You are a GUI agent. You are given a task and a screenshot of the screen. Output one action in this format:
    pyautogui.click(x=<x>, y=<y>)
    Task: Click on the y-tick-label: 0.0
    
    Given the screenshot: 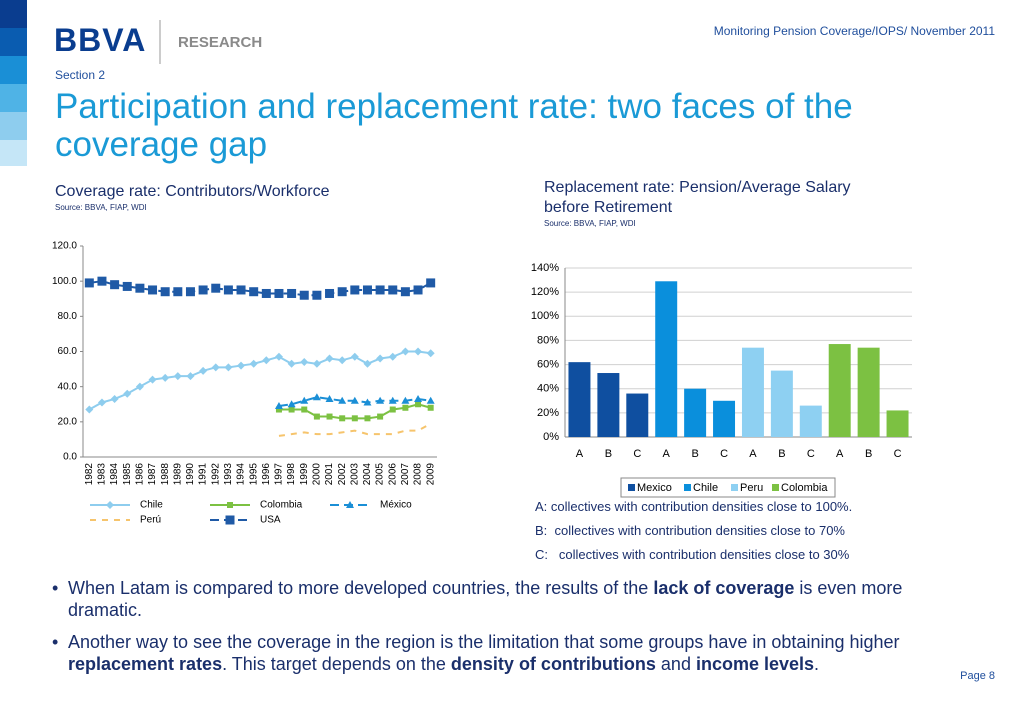 What is the action you would take?
    pyautogui.click(x=70, y=457)
    